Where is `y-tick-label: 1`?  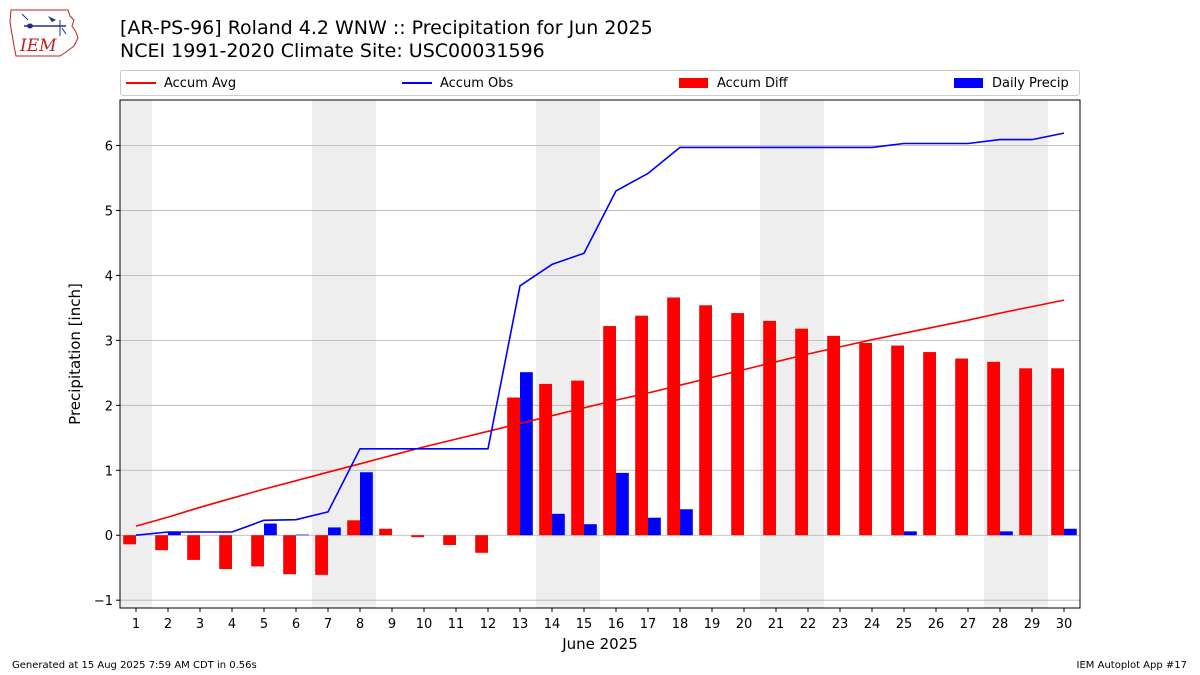 y-tick-label: 1 is located at coordinates (109, 471).